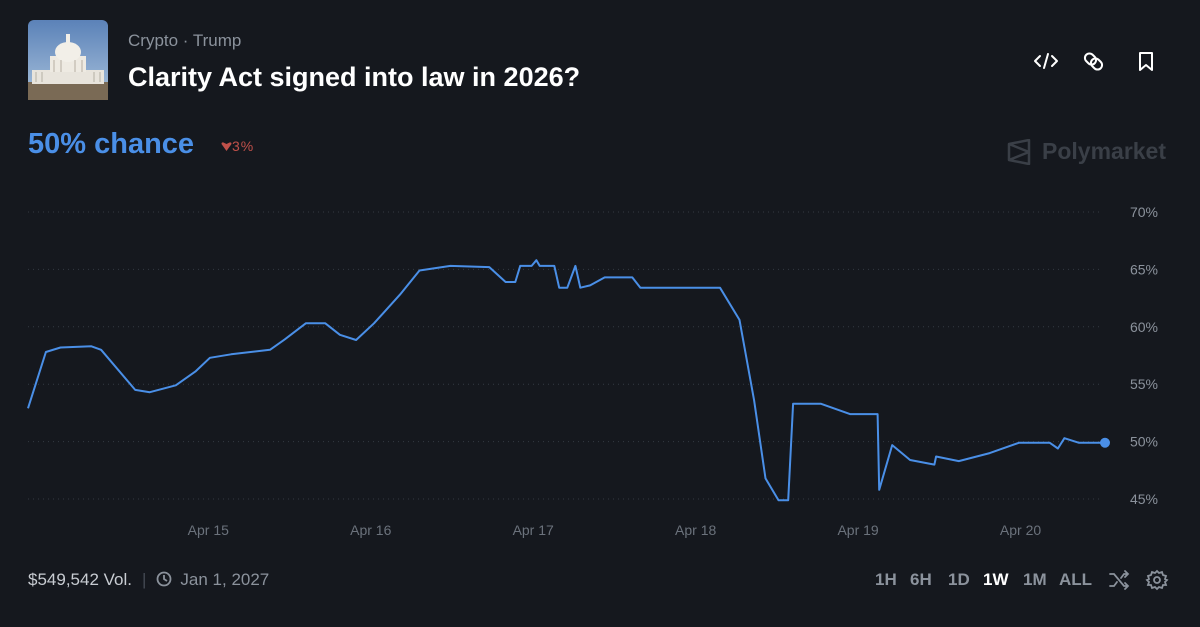  I want to click on y-tick-label: 70%, so click(1144, 212).